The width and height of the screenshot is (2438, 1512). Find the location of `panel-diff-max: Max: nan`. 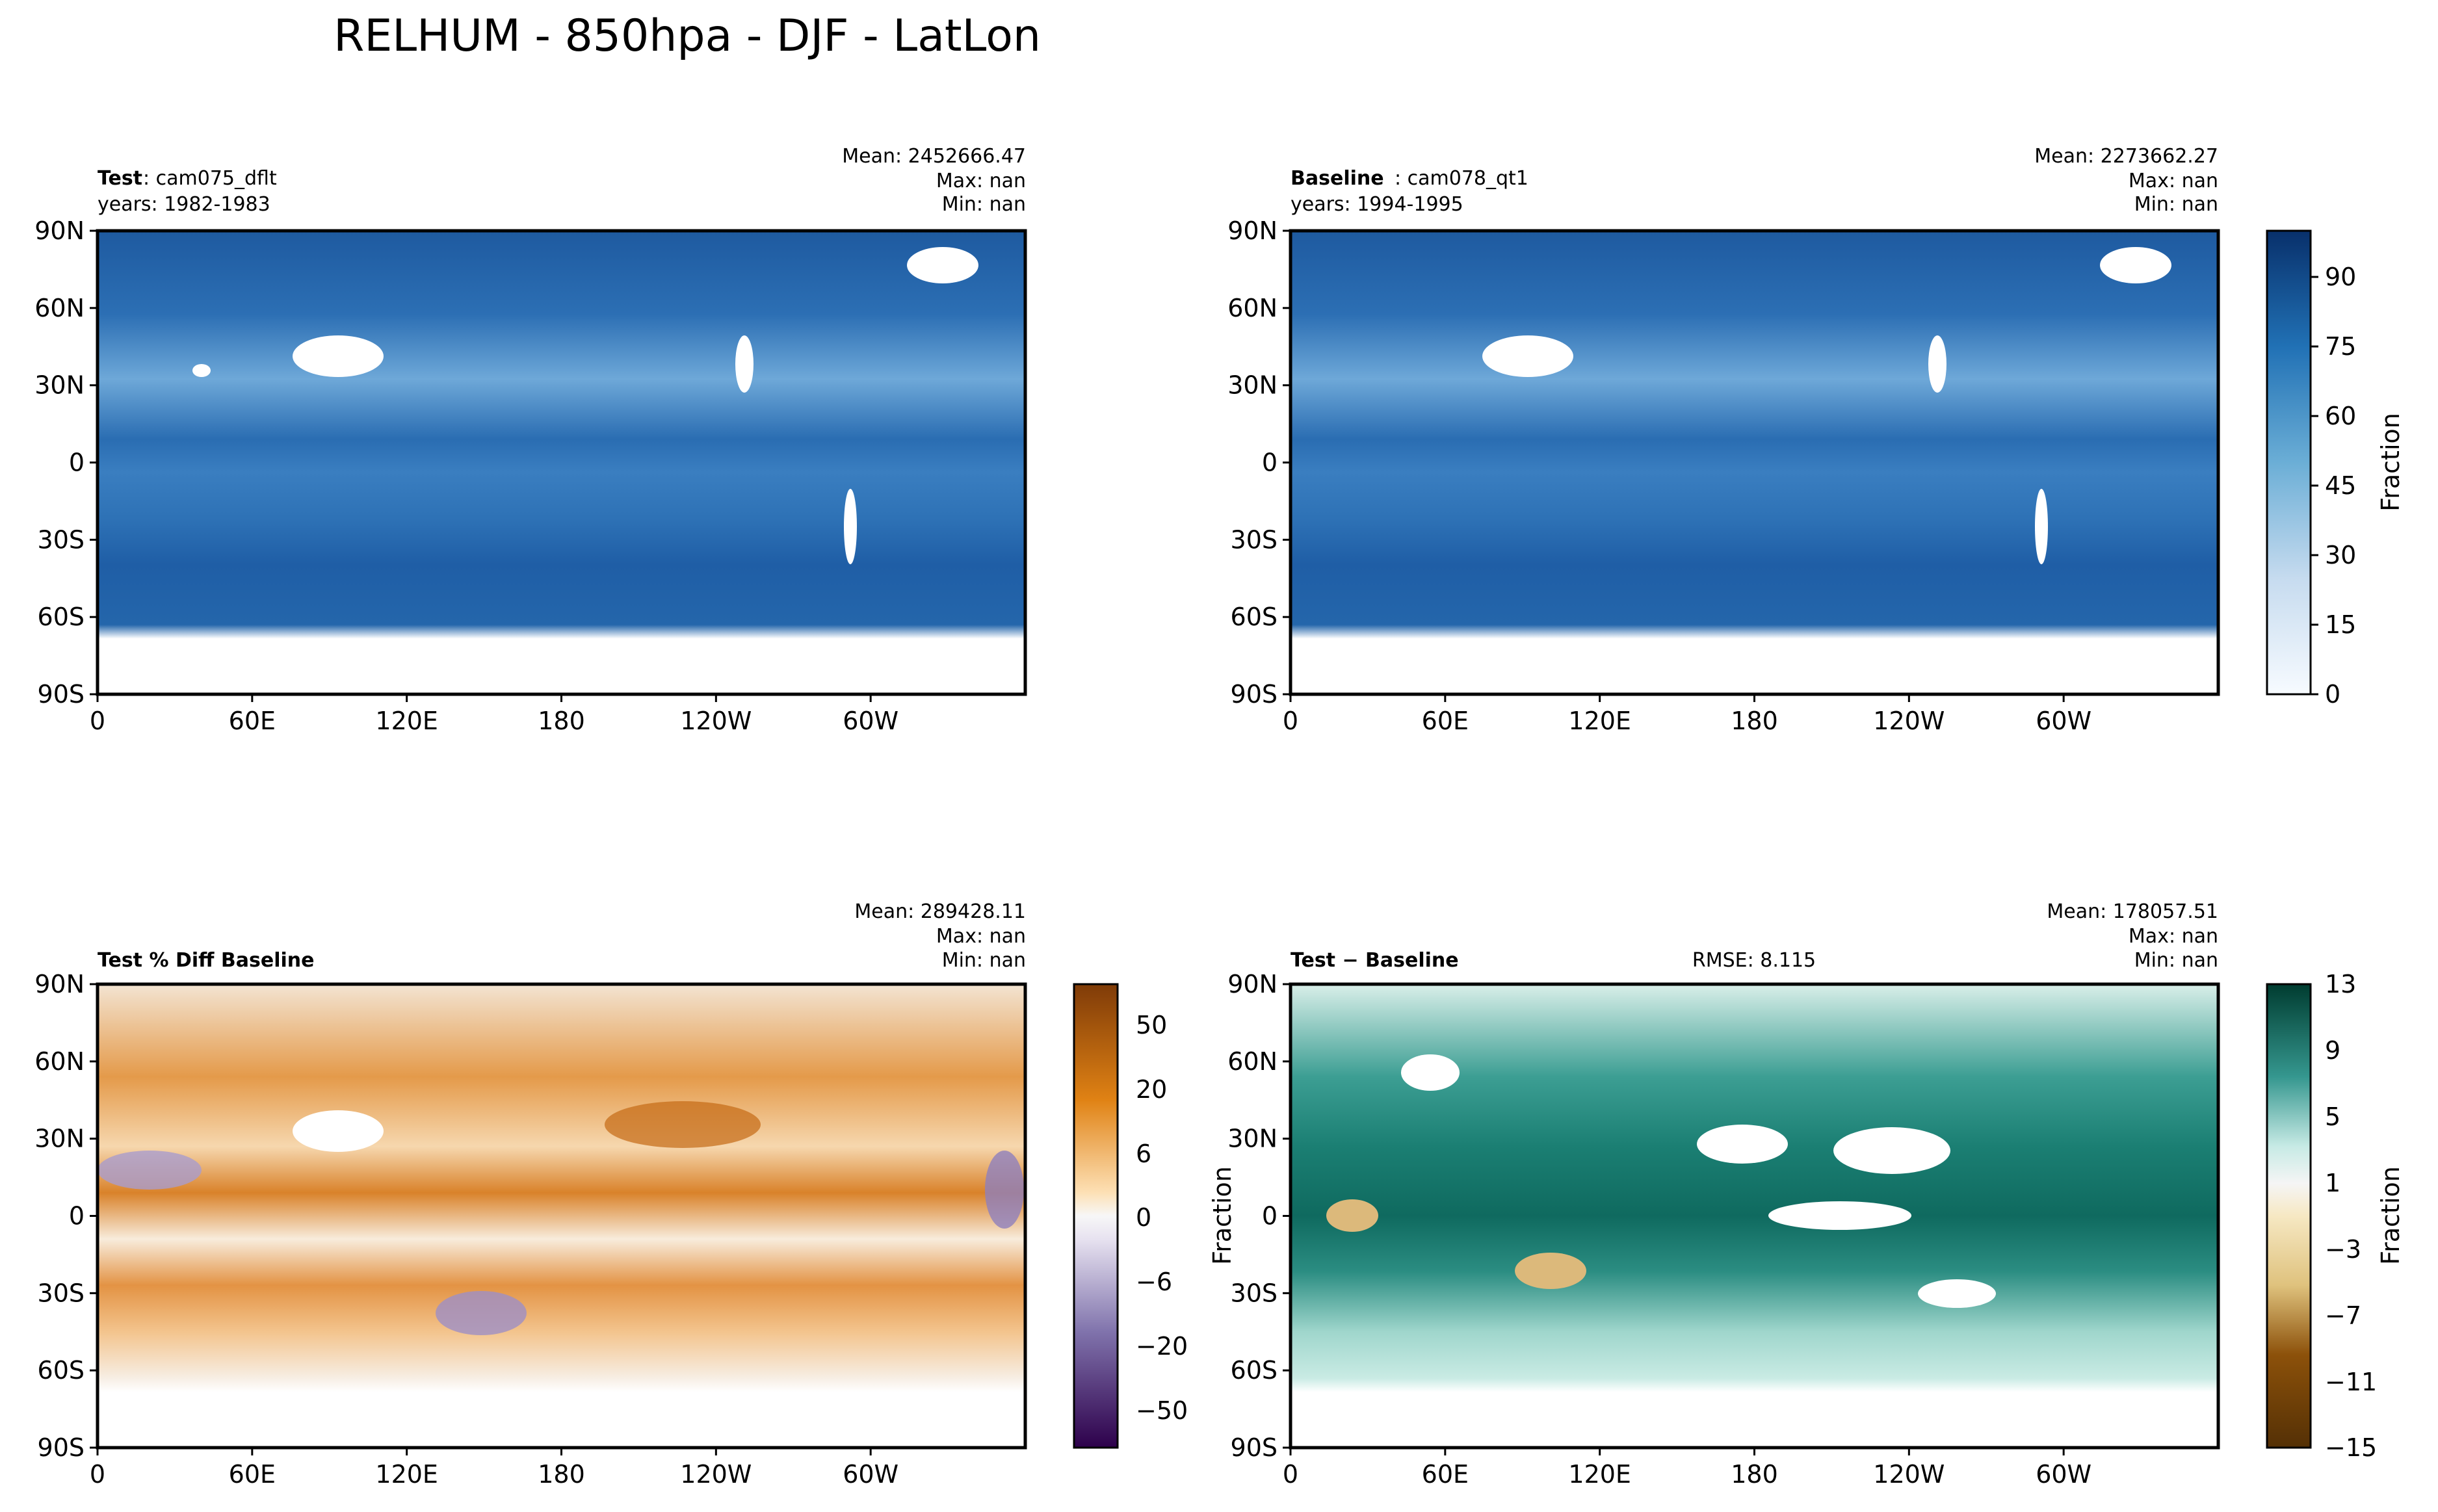

panel-diff-max: Max: nan is located at coordinates (2173, 936).